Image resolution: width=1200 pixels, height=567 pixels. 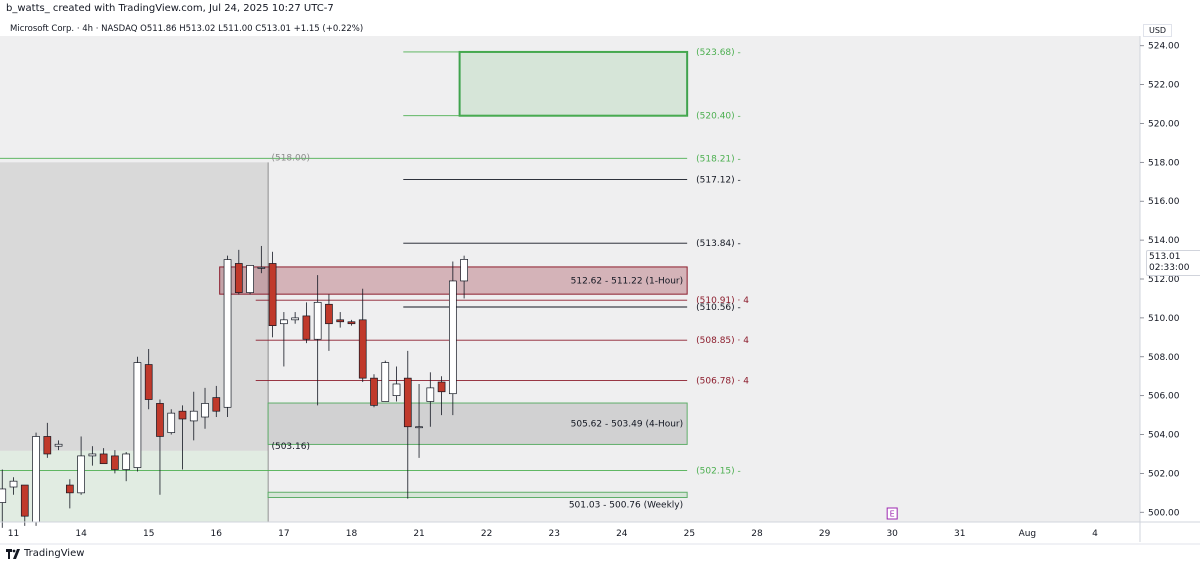 What do you see at coordinates (1164, 163) in the screenshot?
I see `y-tick-label: 518.00` at bounding box center [1164, 163].